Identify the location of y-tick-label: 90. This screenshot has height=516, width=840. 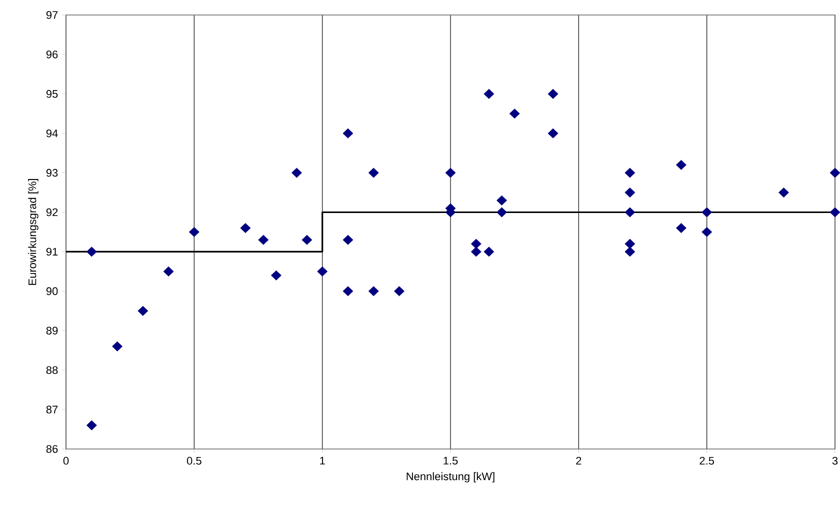
(52, 291).